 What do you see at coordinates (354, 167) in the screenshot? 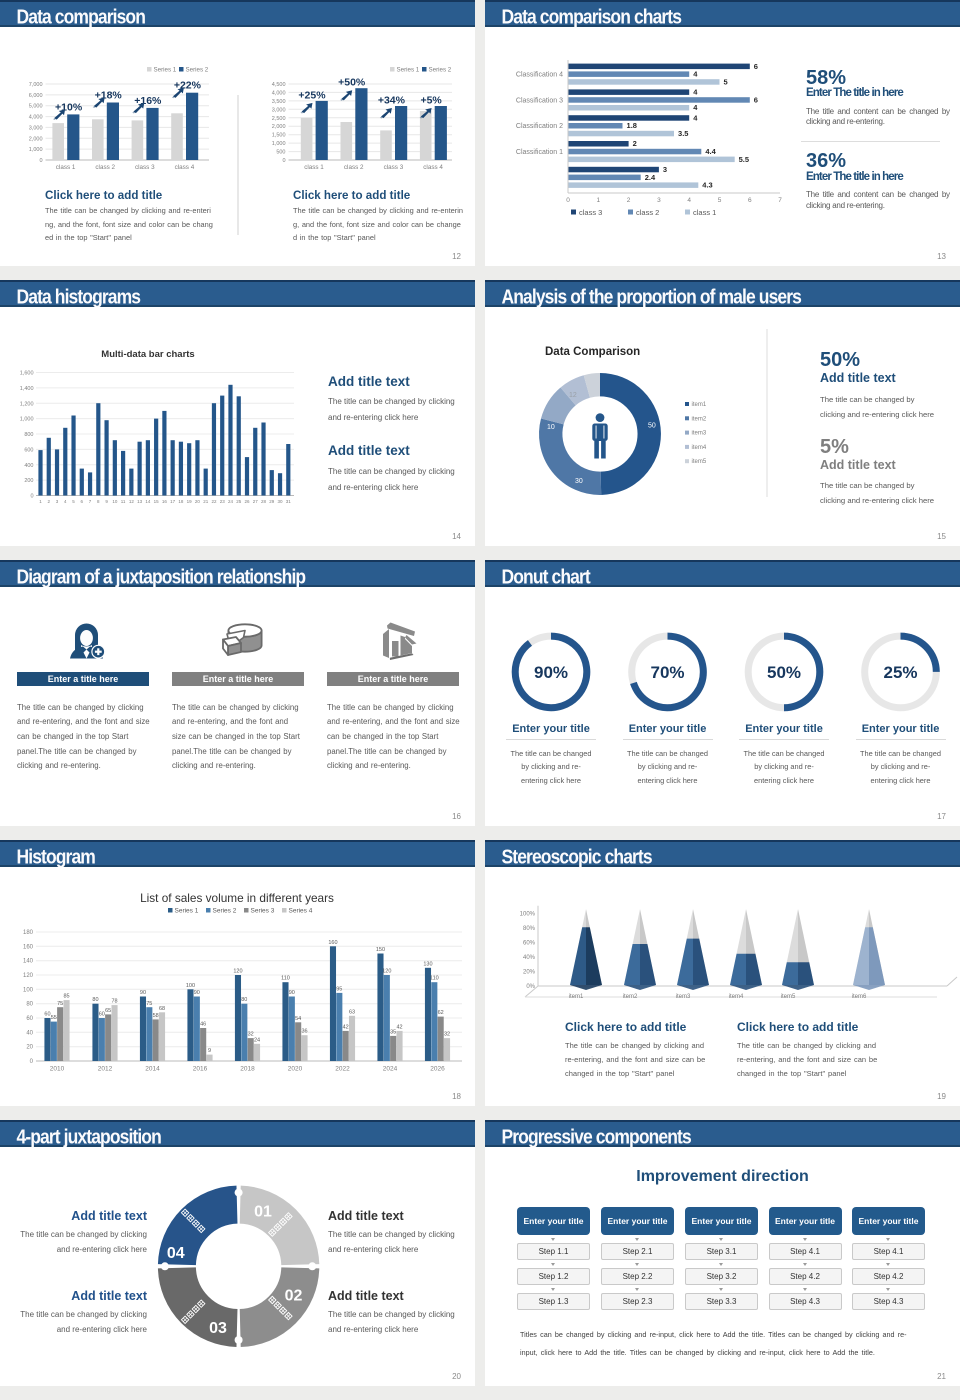
I see `svg-text: class 2` at bounding box center [354, 167].